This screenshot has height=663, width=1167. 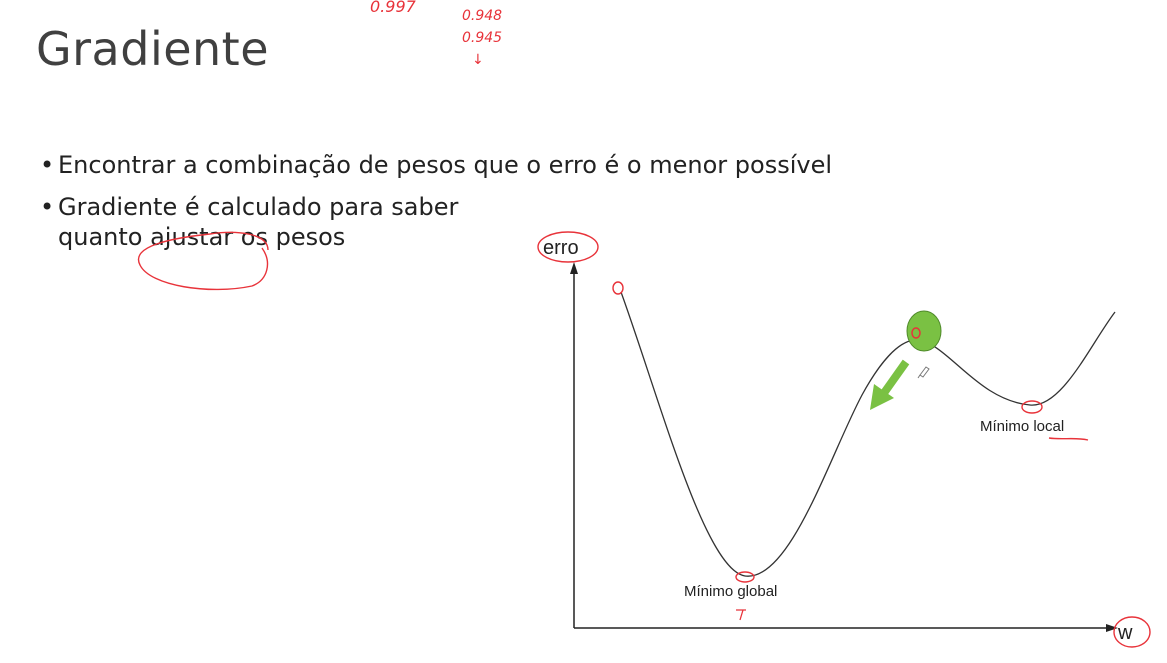 What do you see at coordinates (916, 333) in the screenshot?
I see `ball-center-mark` at bounding box center [916, 333].